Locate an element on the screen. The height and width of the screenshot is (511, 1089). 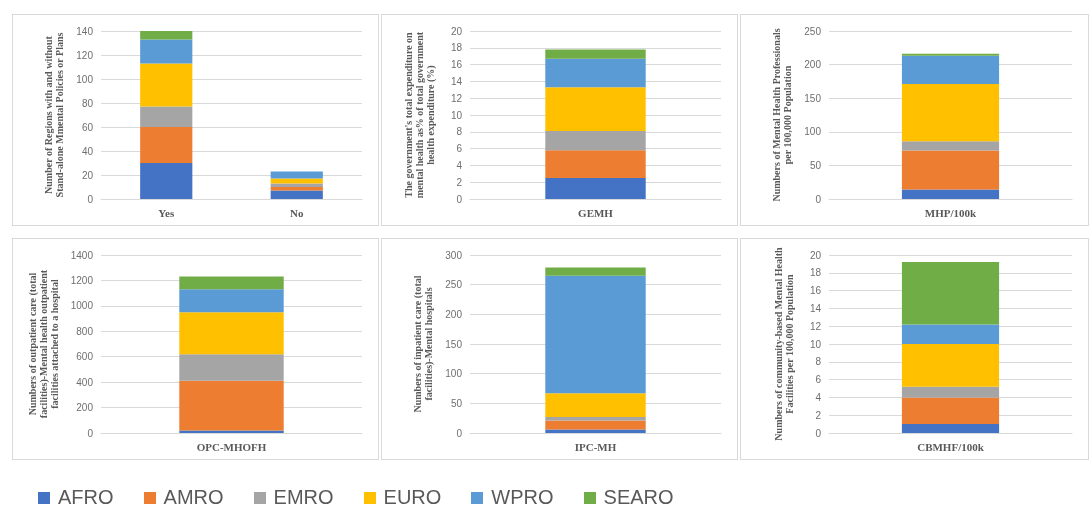
y-tick-label: 40 is located at coordinates (87, 151).